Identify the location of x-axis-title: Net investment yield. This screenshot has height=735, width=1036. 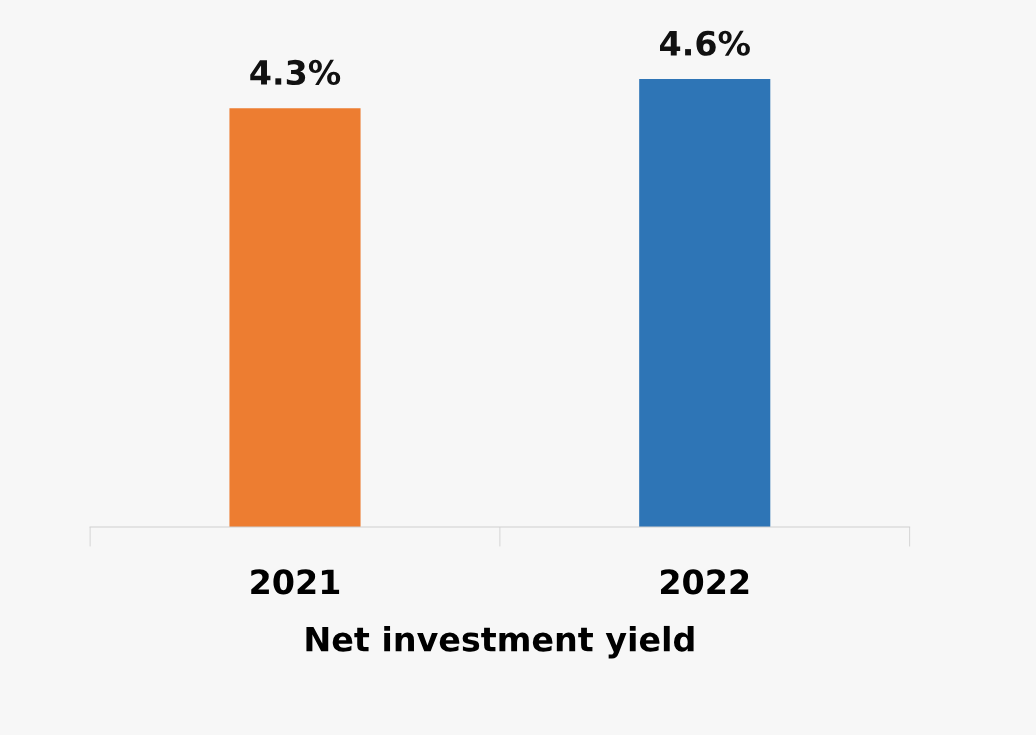
(500, 642).